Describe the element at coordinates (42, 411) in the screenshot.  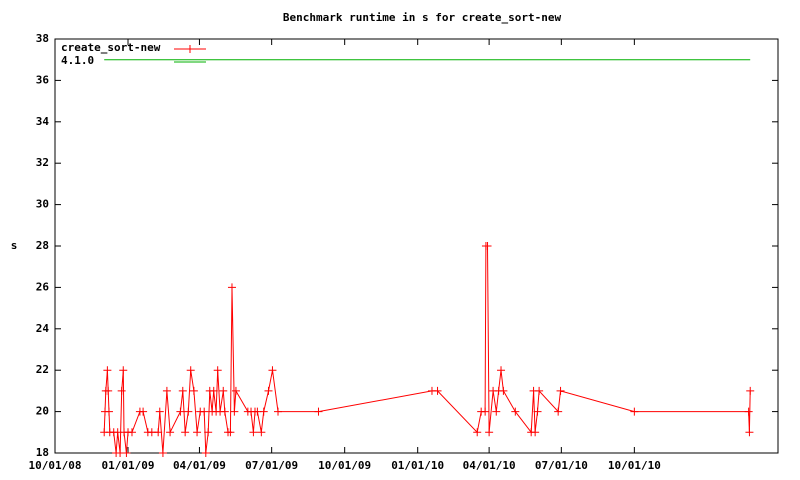
I see `y-tick-label: 20` at that location.